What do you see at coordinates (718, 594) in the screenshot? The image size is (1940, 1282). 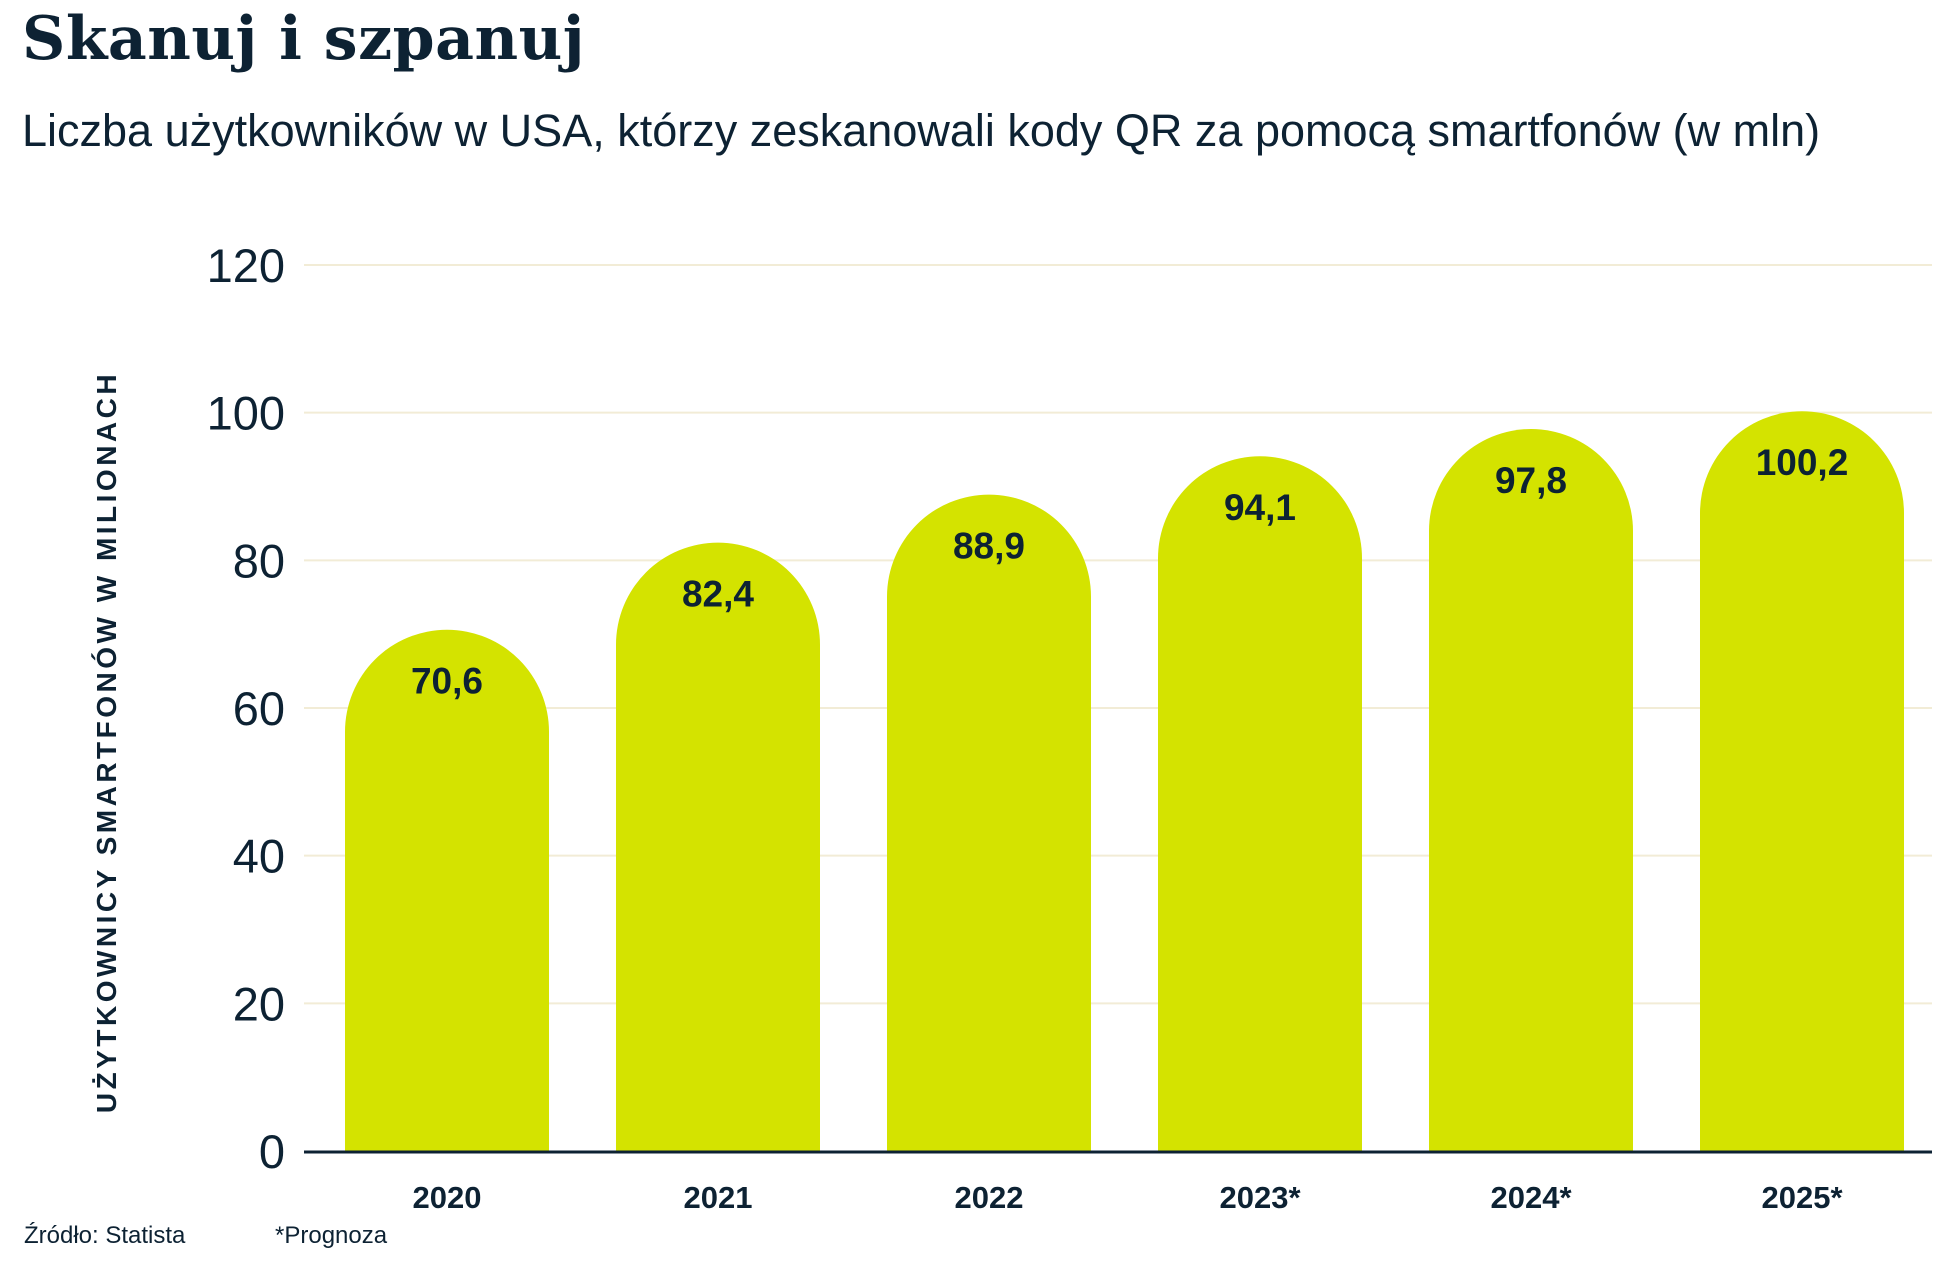 I see `data-label: 82,4` at bounding box center [718, 594].